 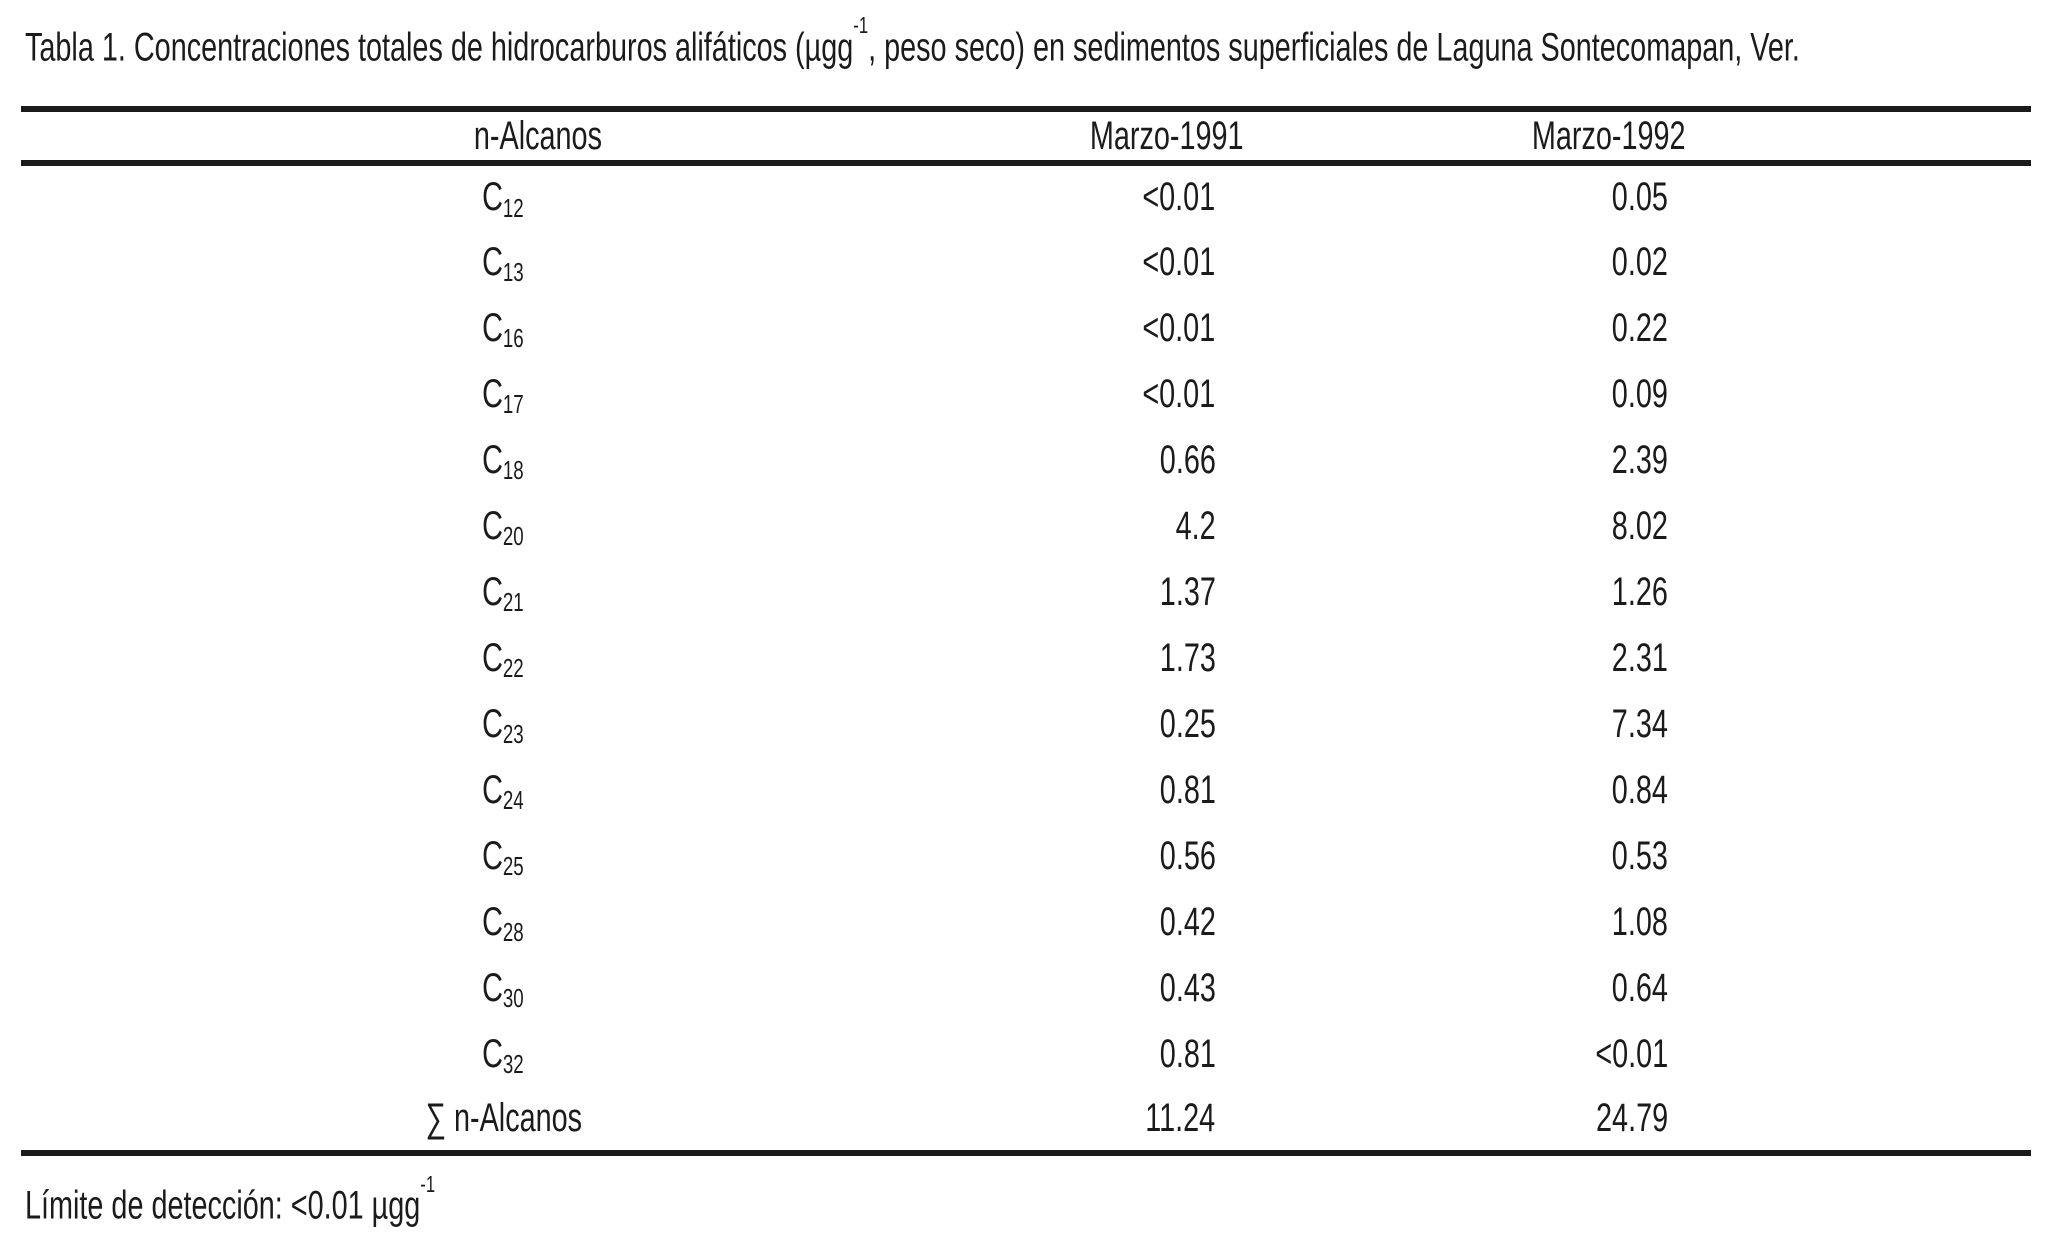 I want to click on value-1992-cell: 1.08, so click(x=1609, y=922).